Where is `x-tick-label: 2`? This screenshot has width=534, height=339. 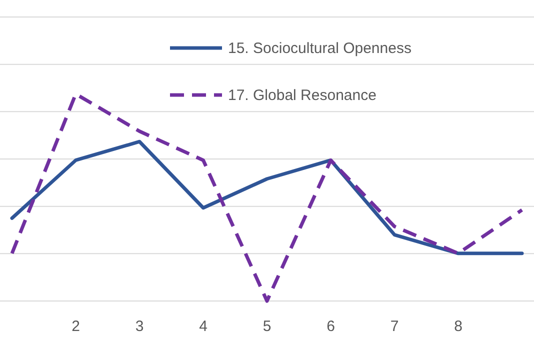 x-tick-label: 2 is located at coordinates (76, 326).